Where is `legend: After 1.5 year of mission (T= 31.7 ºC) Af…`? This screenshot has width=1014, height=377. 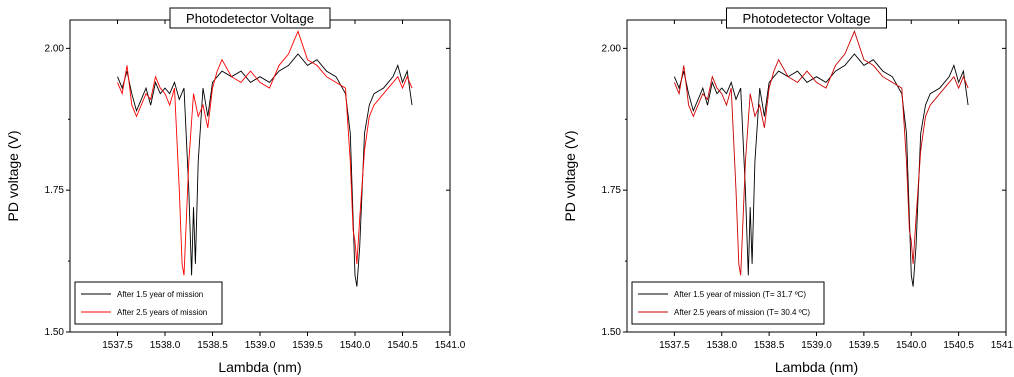
legend: After 1.5 year of mission (T= 31.7 ºC) Af… is located at coordinates (728, 303).